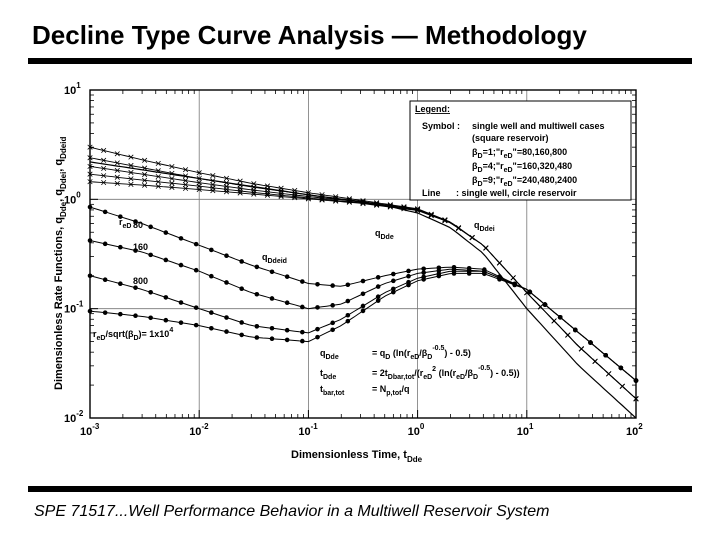  I want to click on x-tick-label-exp: -1, so click(315, 426).